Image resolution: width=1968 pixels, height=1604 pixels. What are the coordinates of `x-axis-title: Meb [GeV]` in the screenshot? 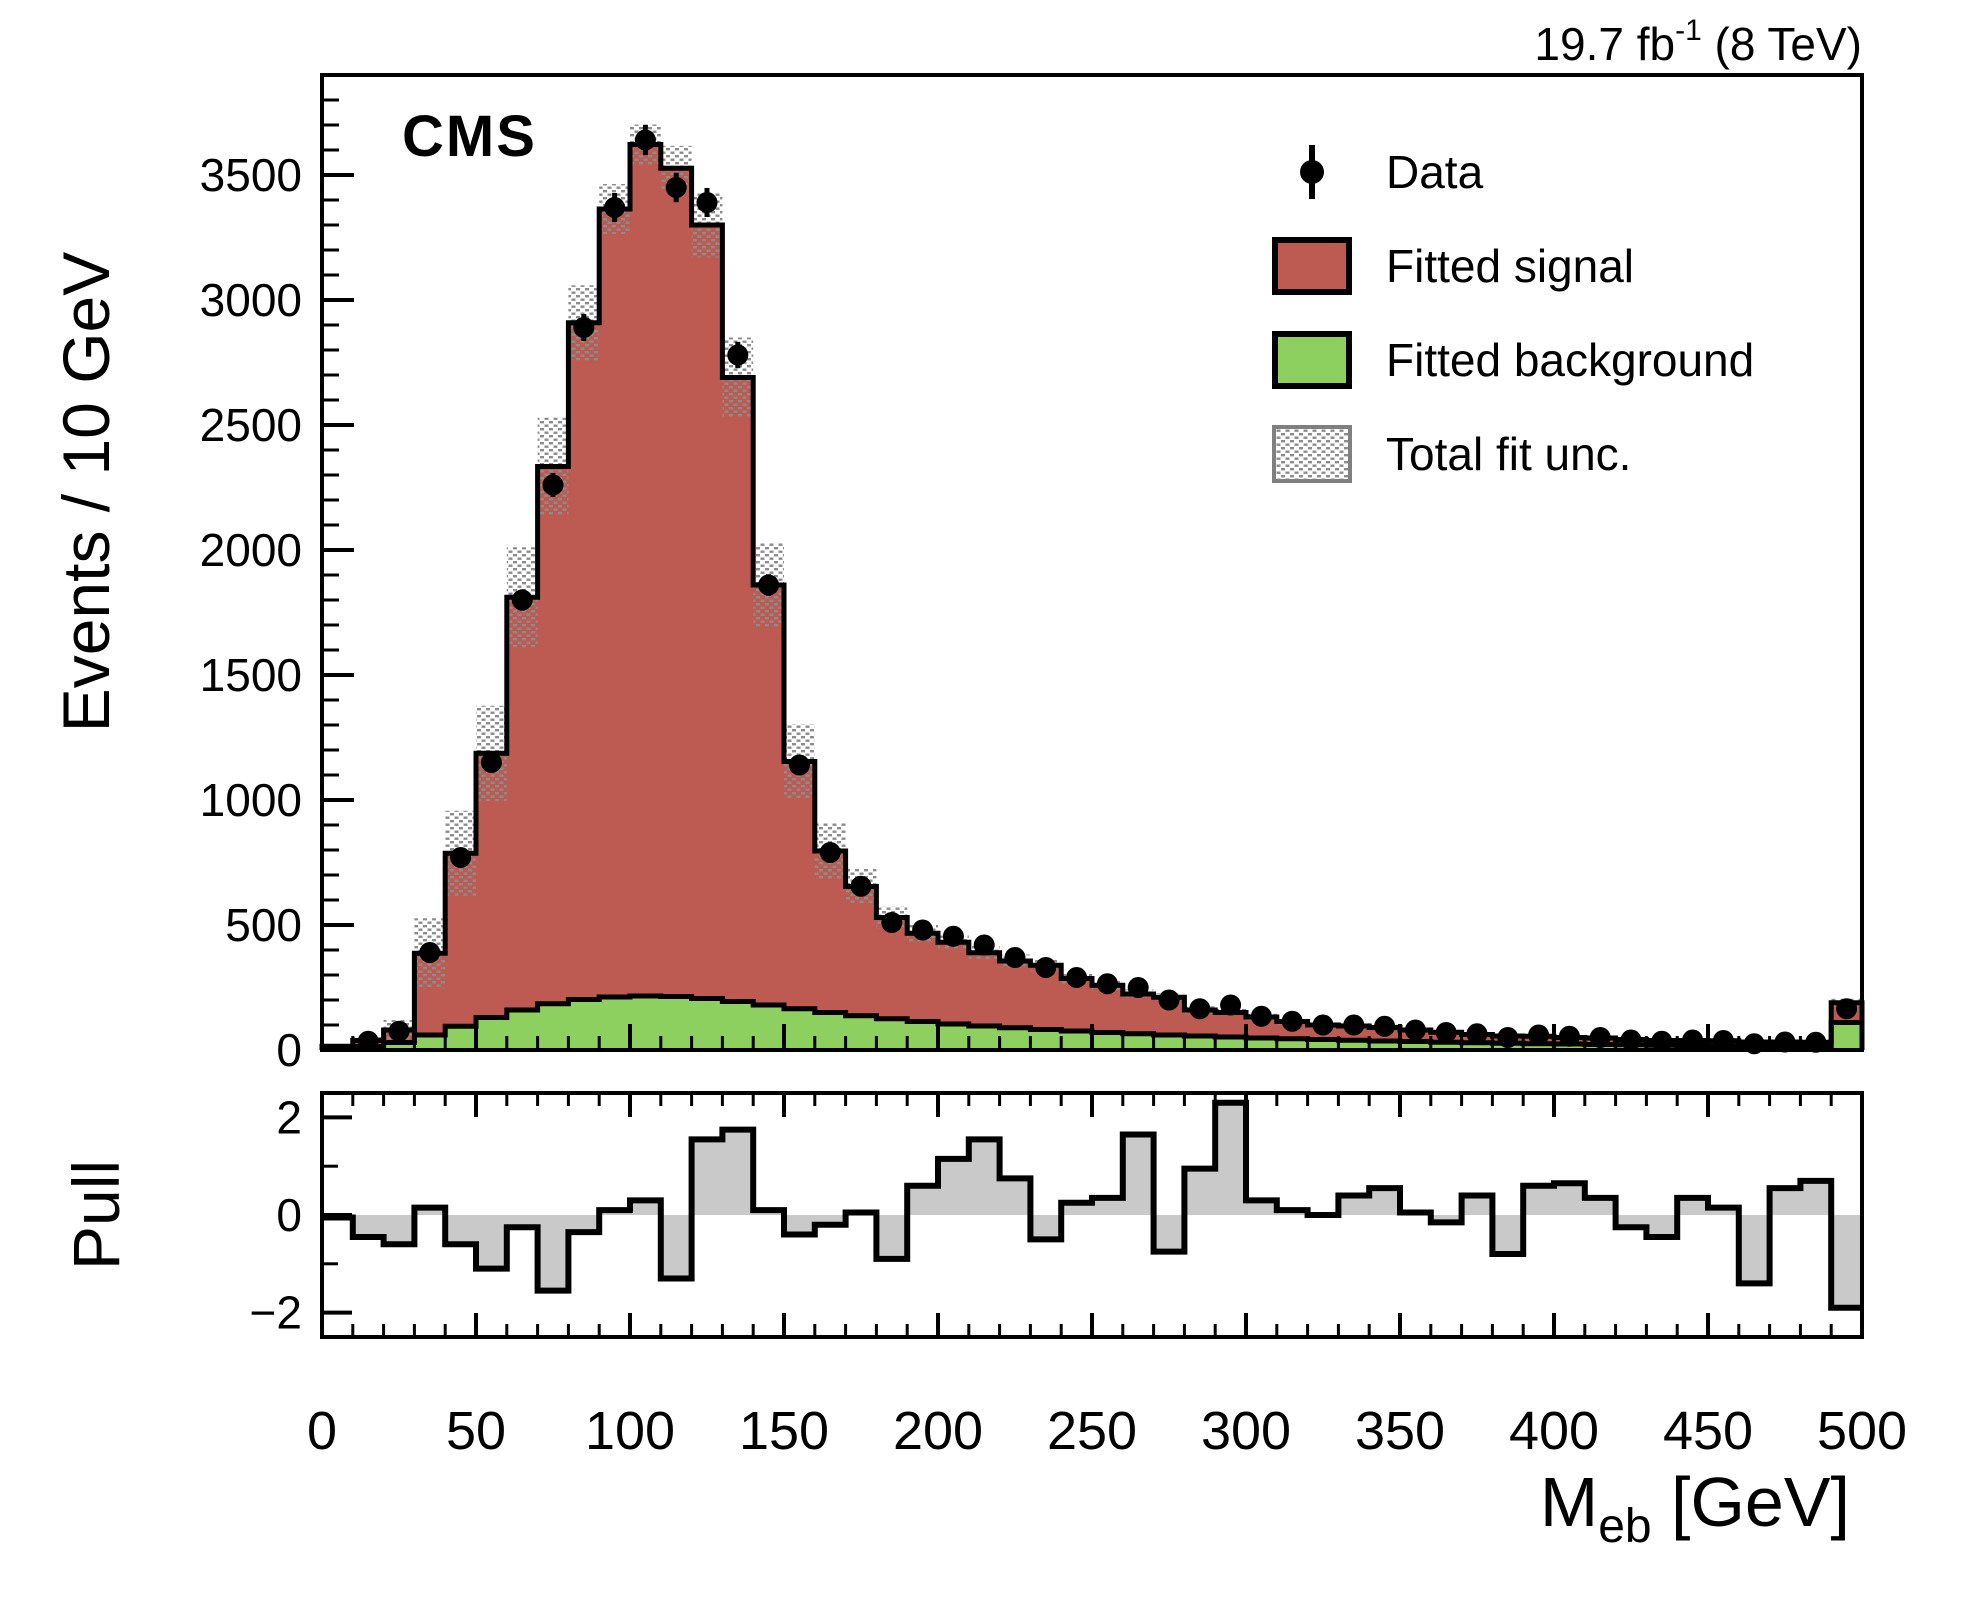 It's located at (1694, 1507).